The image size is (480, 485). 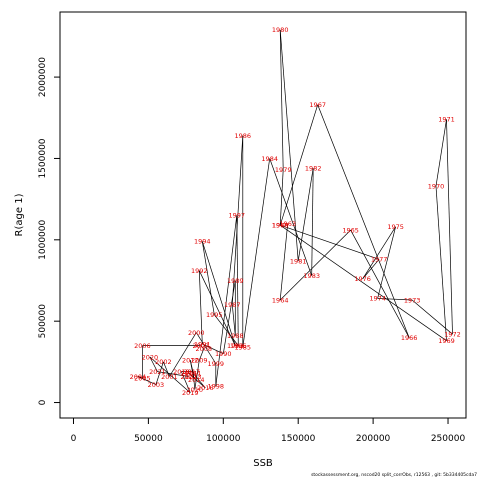 I want to click on y-tick-label: 1000000, so click(x=43, y=239).